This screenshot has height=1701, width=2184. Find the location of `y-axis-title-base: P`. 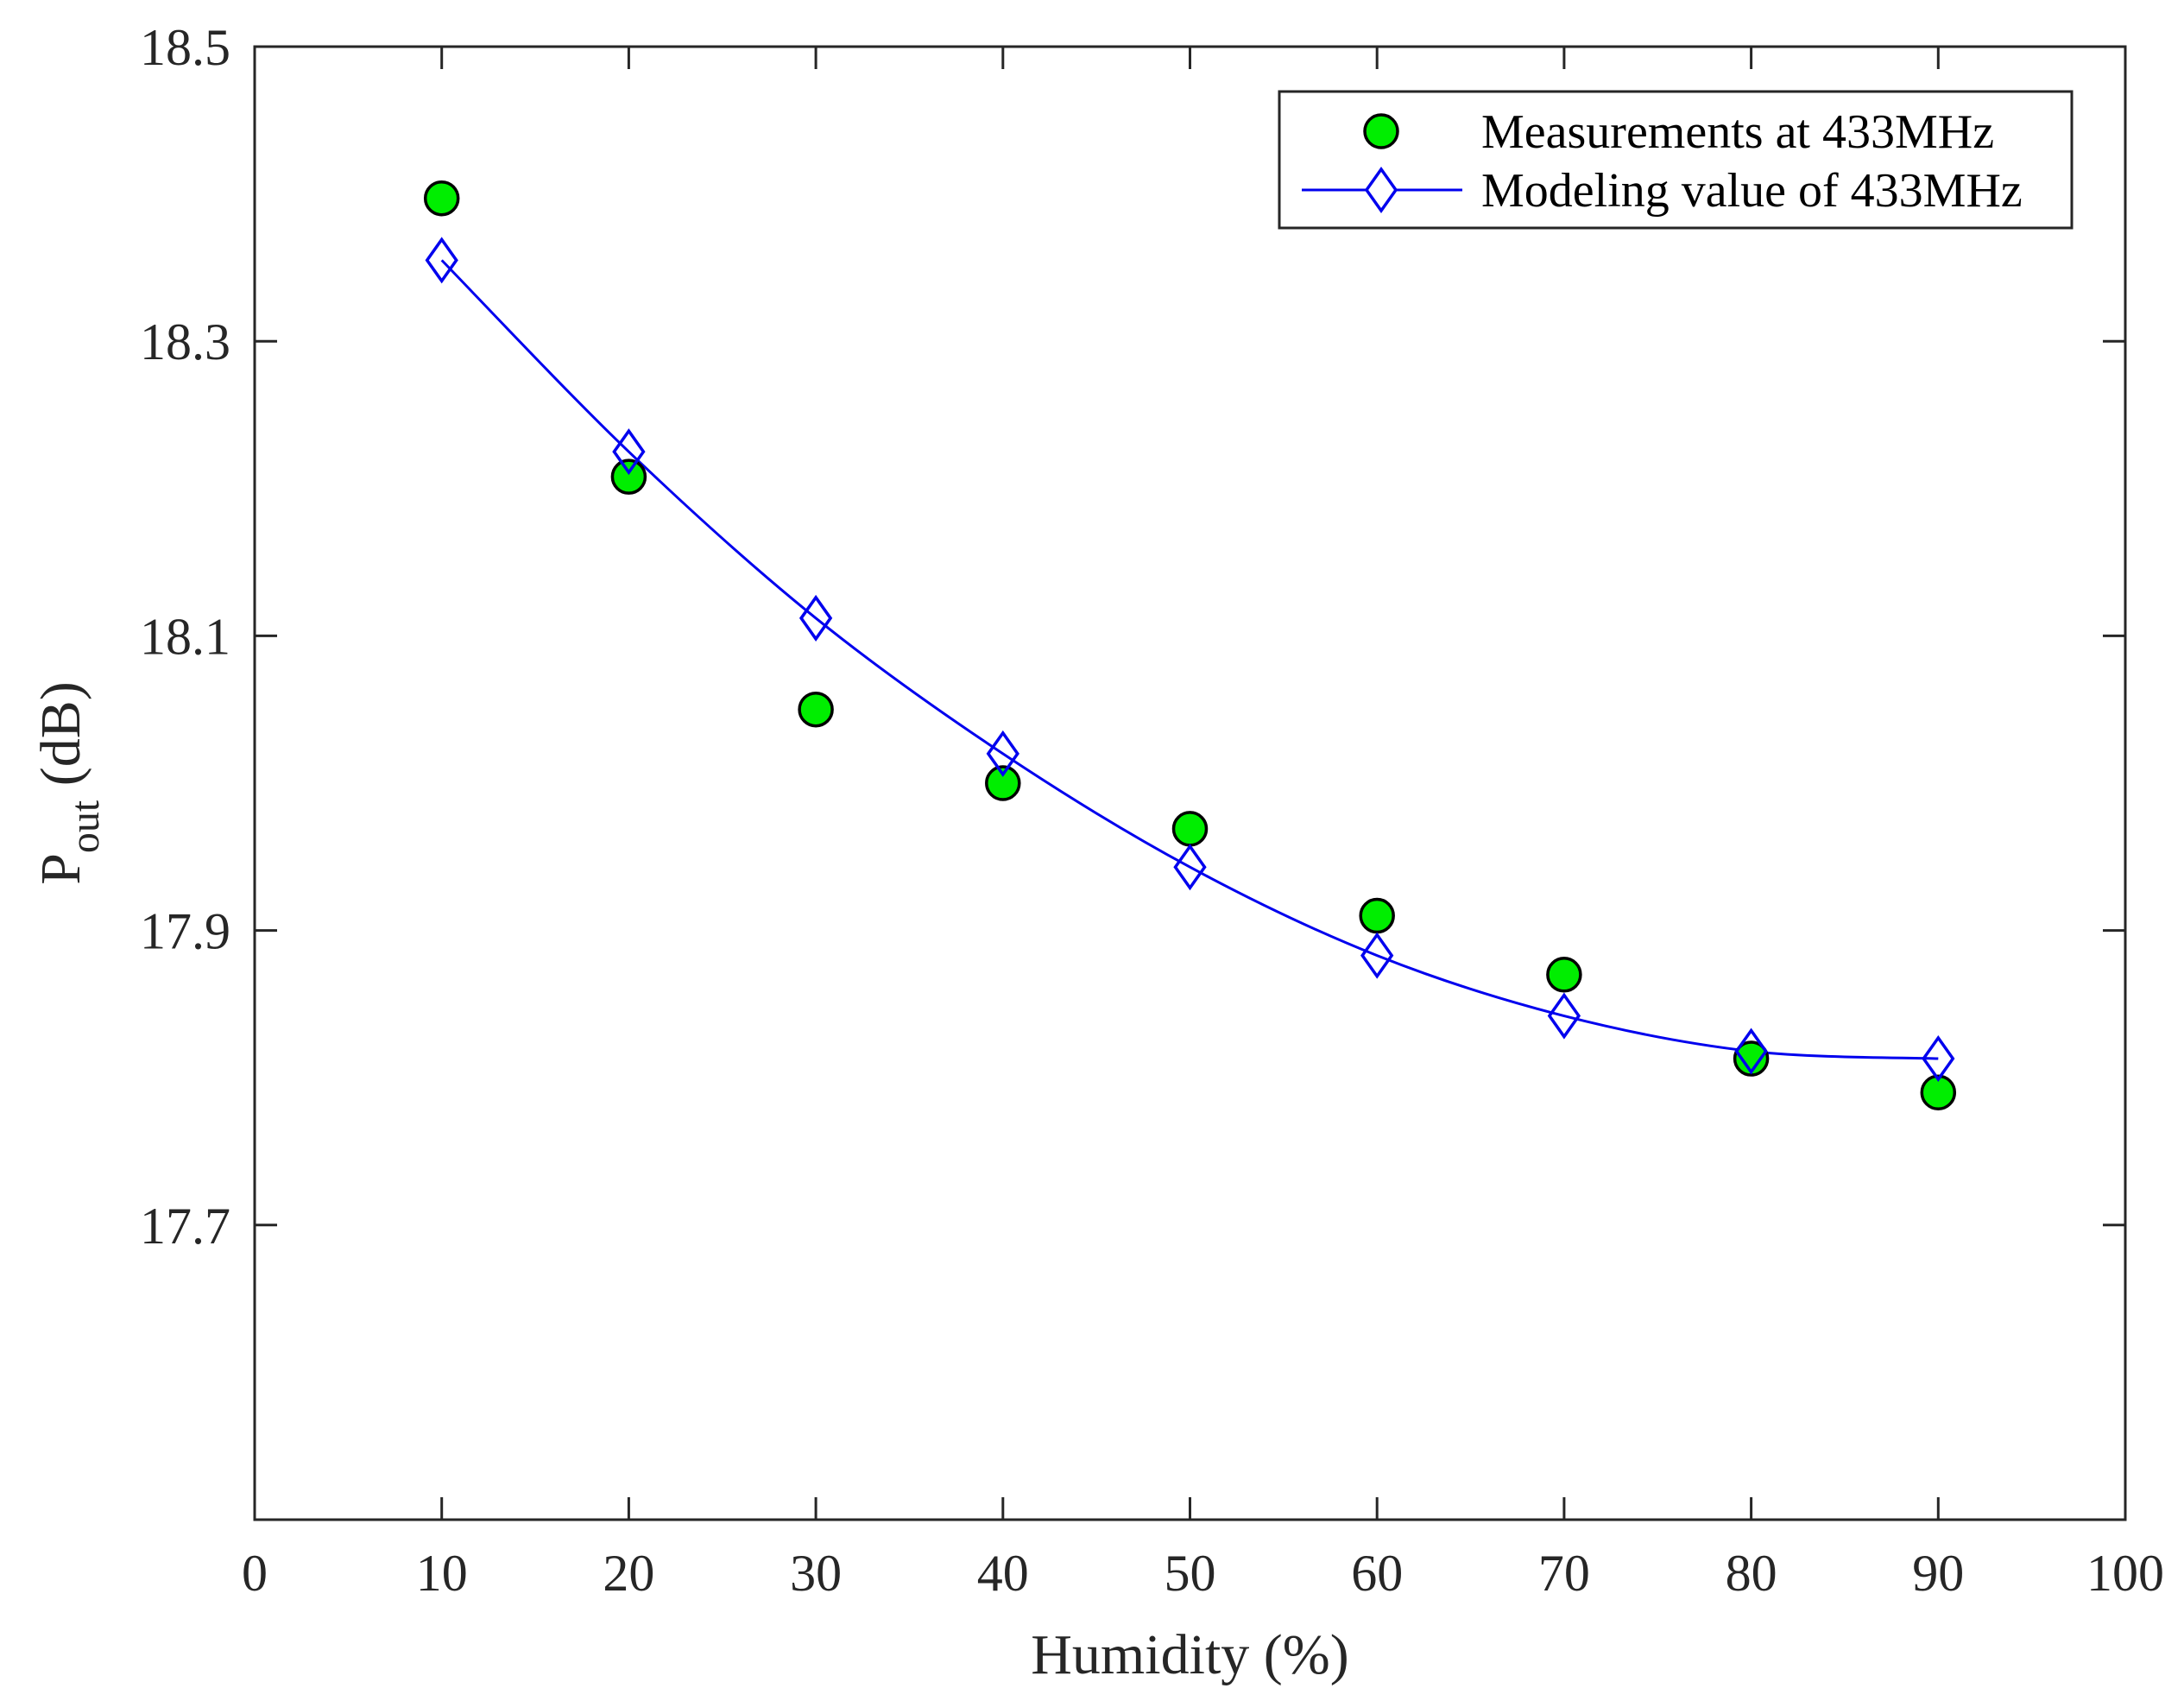

y-axis-title-base: P is located at coordinates (61, 869).